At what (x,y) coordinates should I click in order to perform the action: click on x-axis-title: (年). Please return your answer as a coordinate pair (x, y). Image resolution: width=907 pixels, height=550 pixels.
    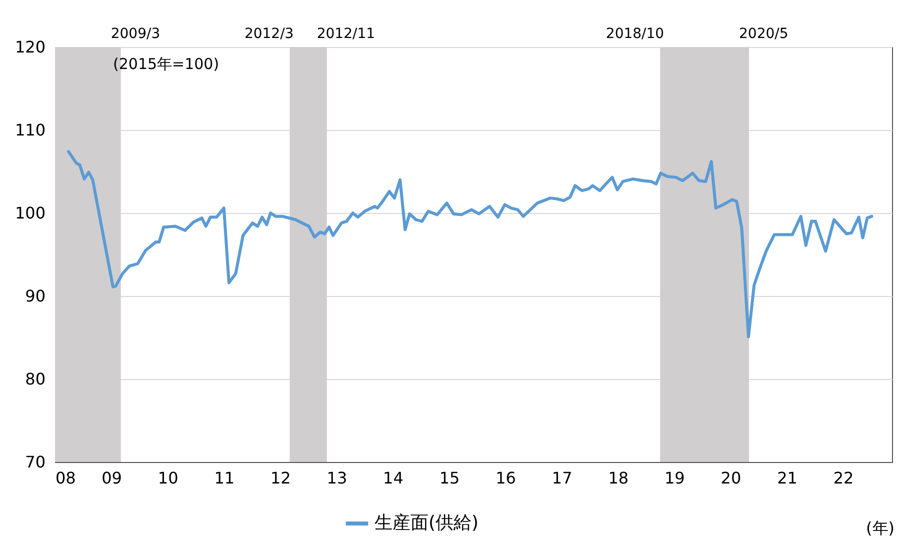
    Looking at the image, I should click on (880, 528).